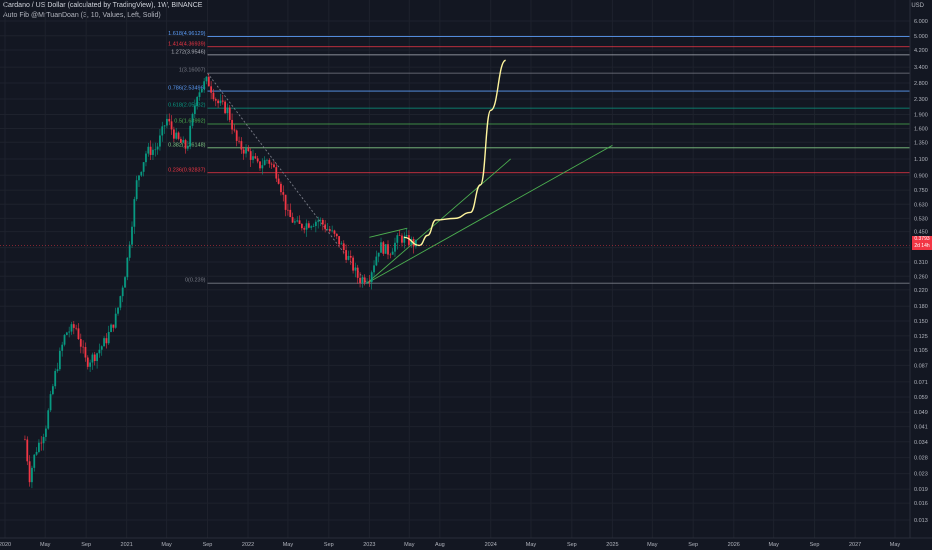 The height and width of the screenshot is (550, 932). What do you see at coordinates (921, 428) in the screenshot?
I see `y-tick-label: 0.041` at bounding box center [921, 428].